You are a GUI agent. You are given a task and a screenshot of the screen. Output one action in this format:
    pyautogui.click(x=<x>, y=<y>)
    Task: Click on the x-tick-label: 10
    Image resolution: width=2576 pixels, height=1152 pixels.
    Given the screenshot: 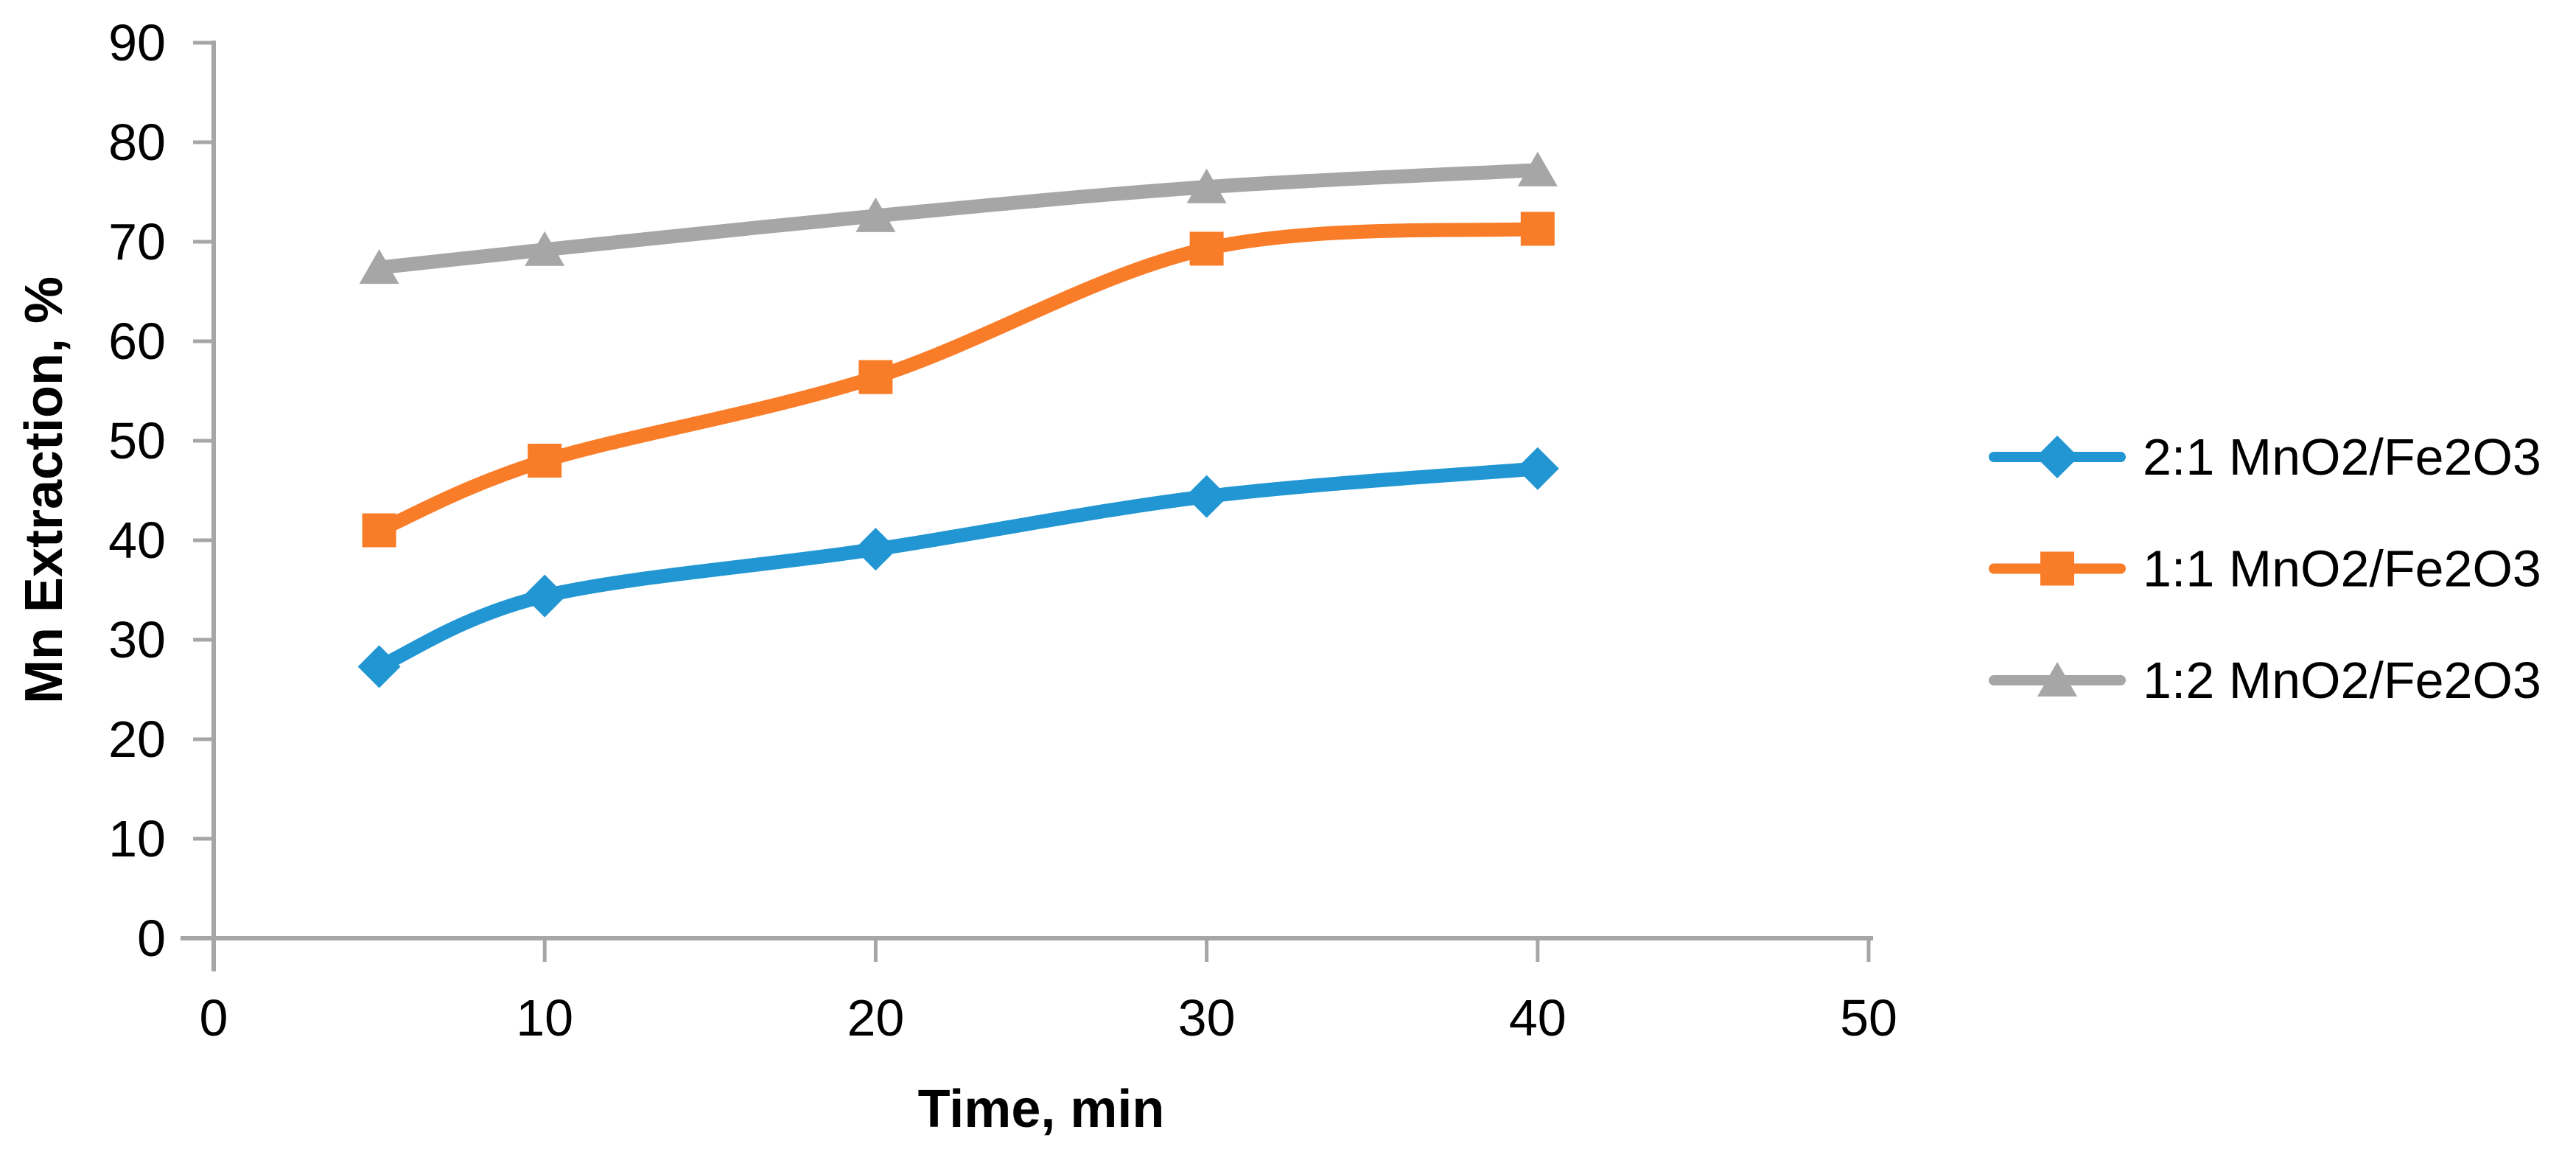 What is the action you would take?
    pyautogui.click(x=544, y=1018)
    